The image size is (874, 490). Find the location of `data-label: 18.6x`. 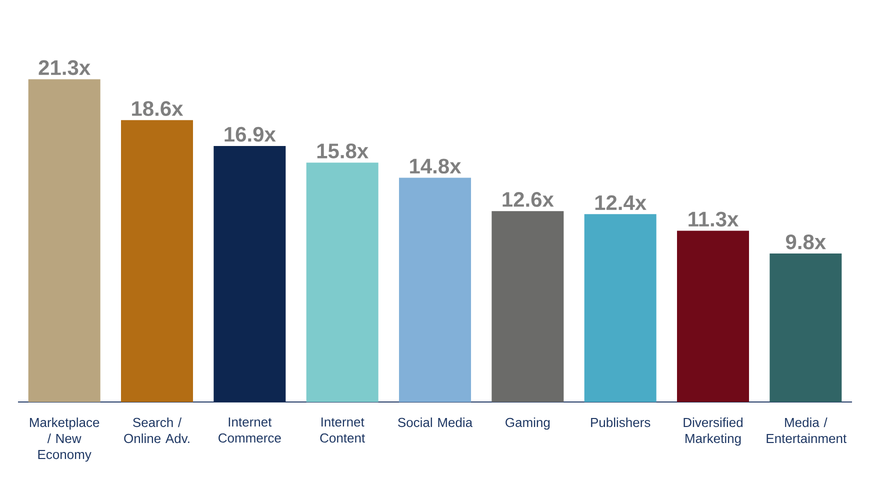

data-label: 18.6x is located at coordinates (158, 108).